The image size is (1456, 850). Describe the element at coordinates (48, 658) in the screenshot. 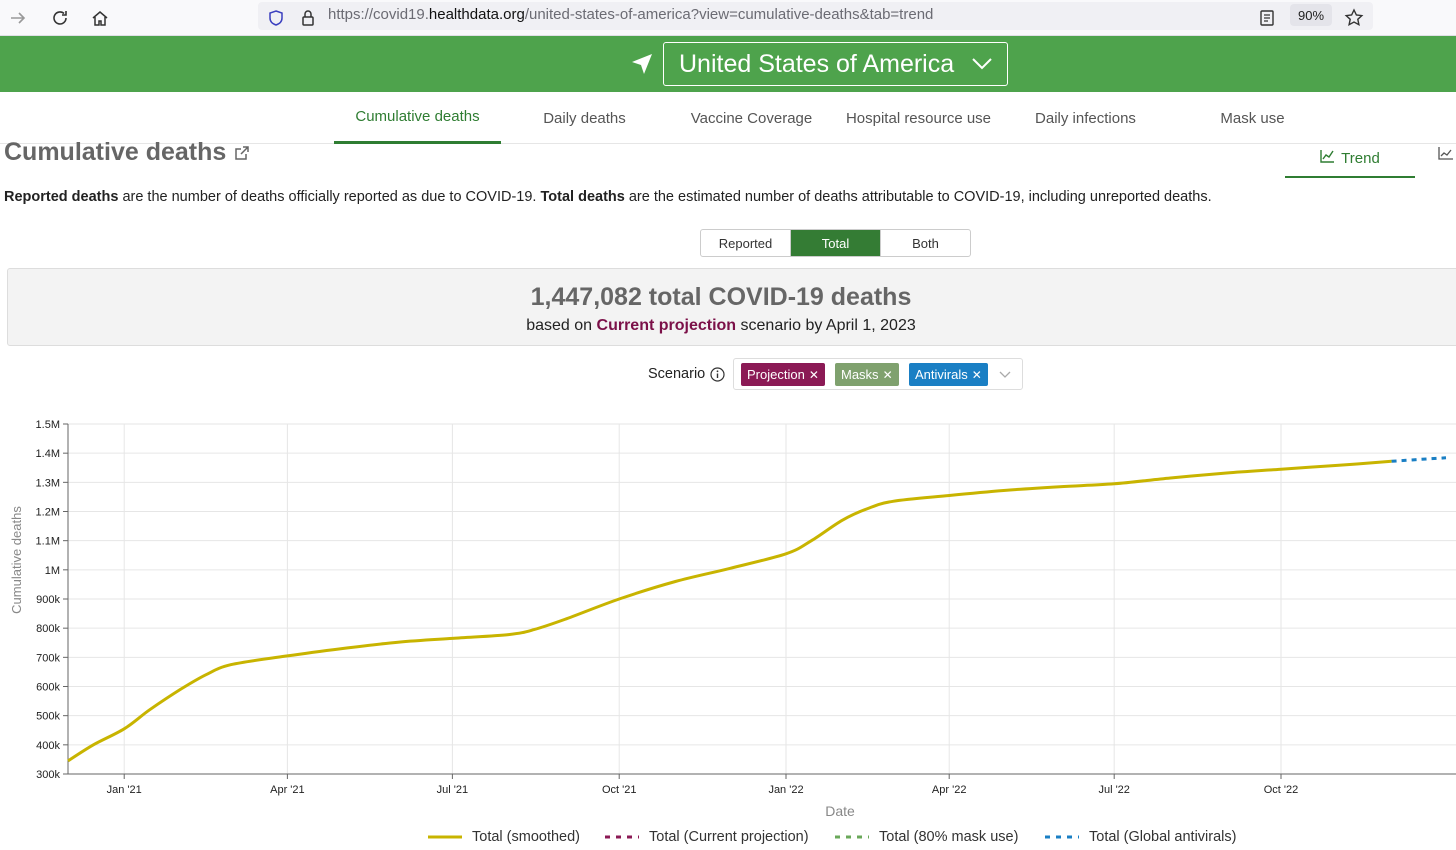

I see `y-tick-label: 700k` at that location.